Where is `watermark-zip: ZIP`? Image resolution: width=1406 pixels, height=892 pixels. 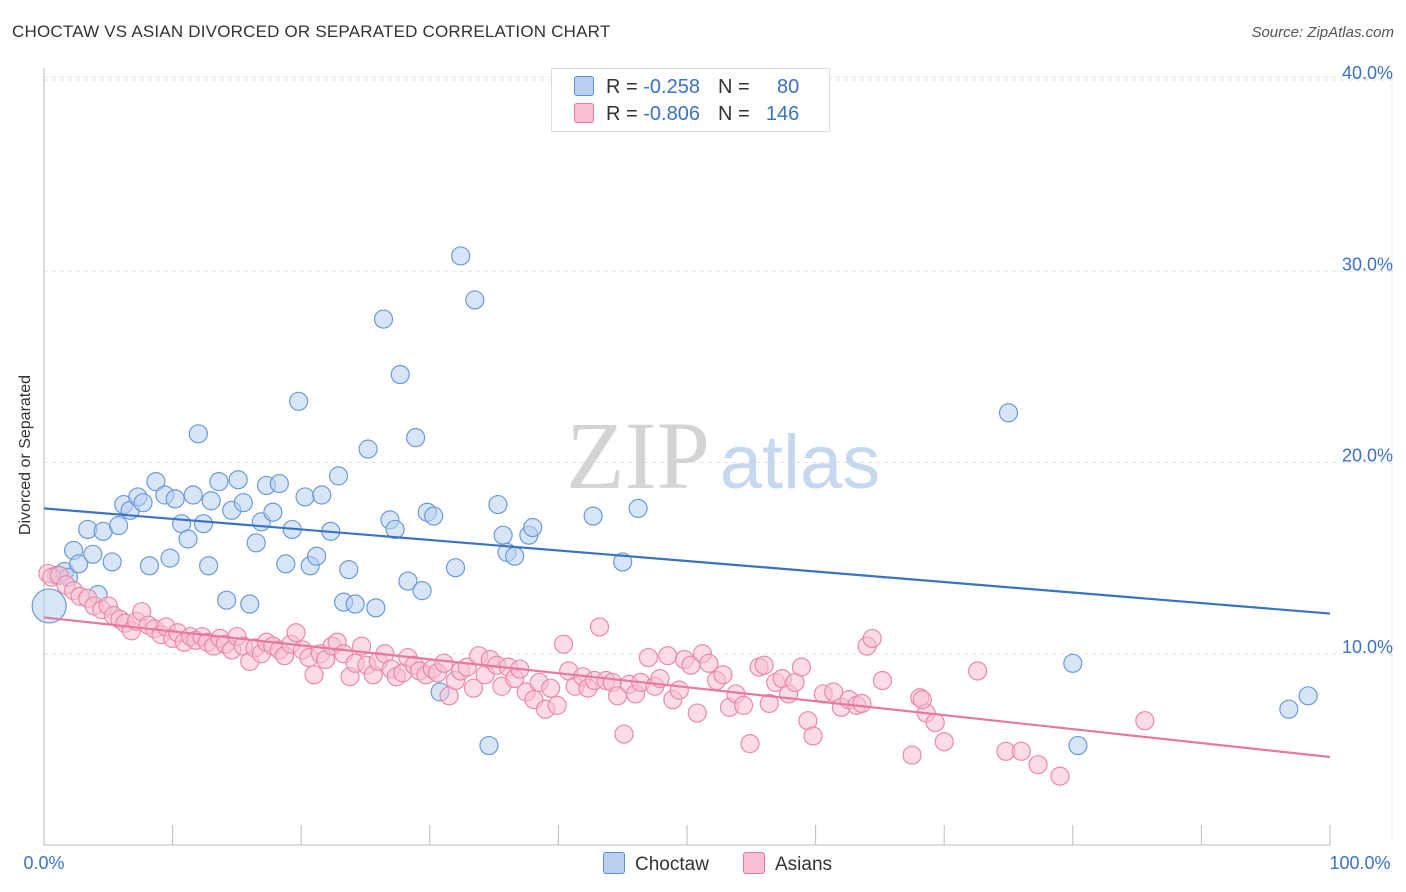 watermark-zip: ZIP is located at coordinates (638, 455).